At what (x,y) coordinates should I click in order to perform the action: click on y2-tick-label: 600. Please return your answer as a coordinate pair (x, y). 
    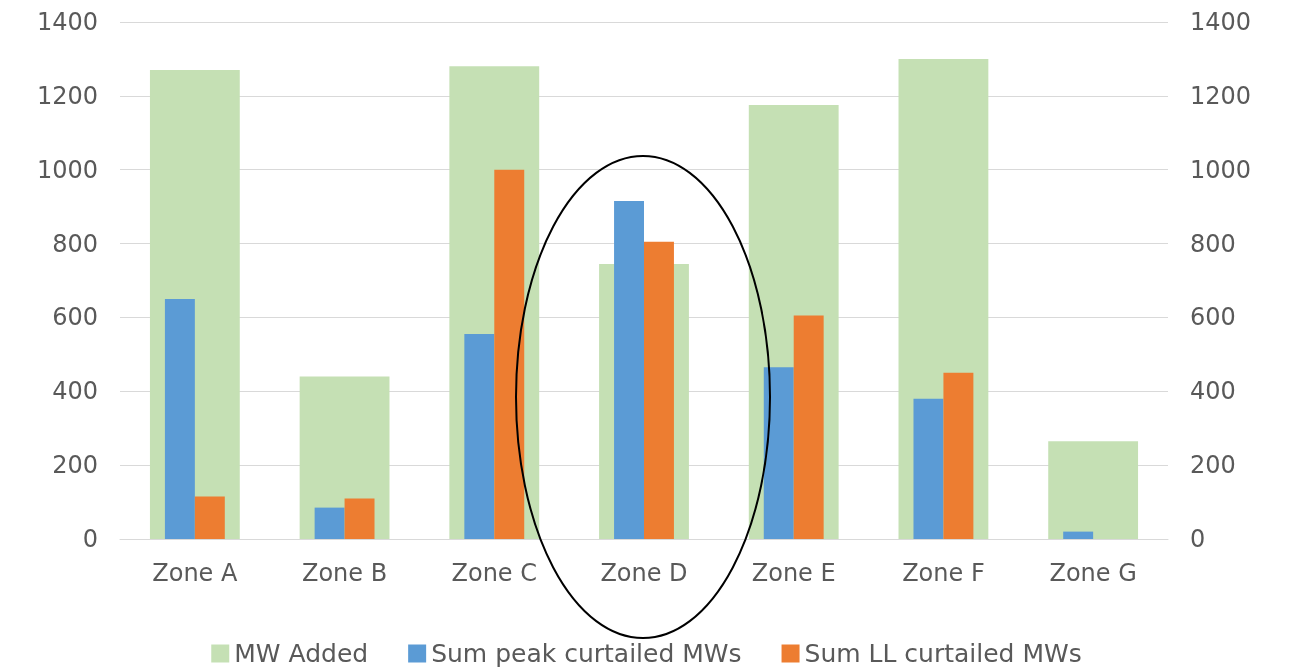
    Looking at the image, I should click on (1213, 317).